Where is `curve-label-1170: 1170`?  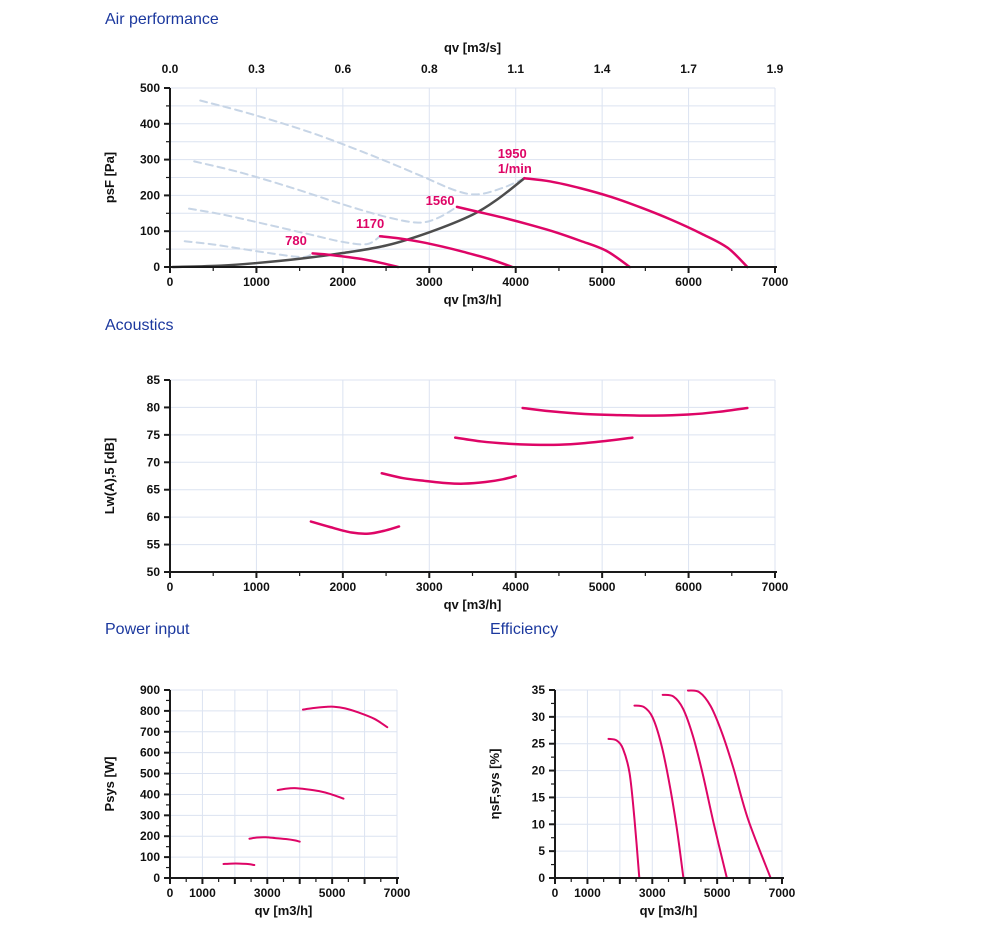 curve-label-1170: 1170 is located at coordinates (370, 223).